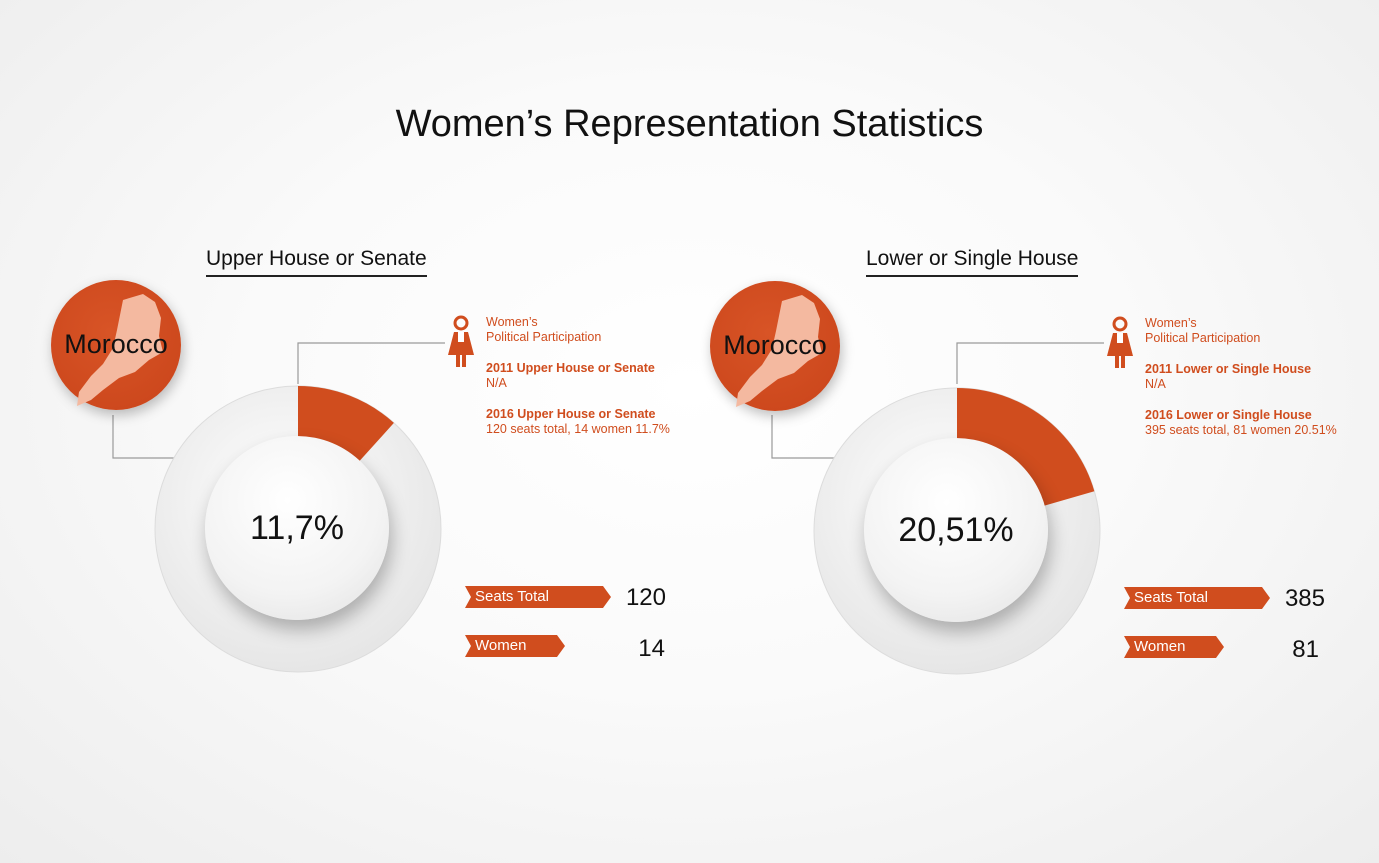 The width and height of the screenshot is (1379, 863). I want to click on seats-total-value: 120, so click(645, 597).